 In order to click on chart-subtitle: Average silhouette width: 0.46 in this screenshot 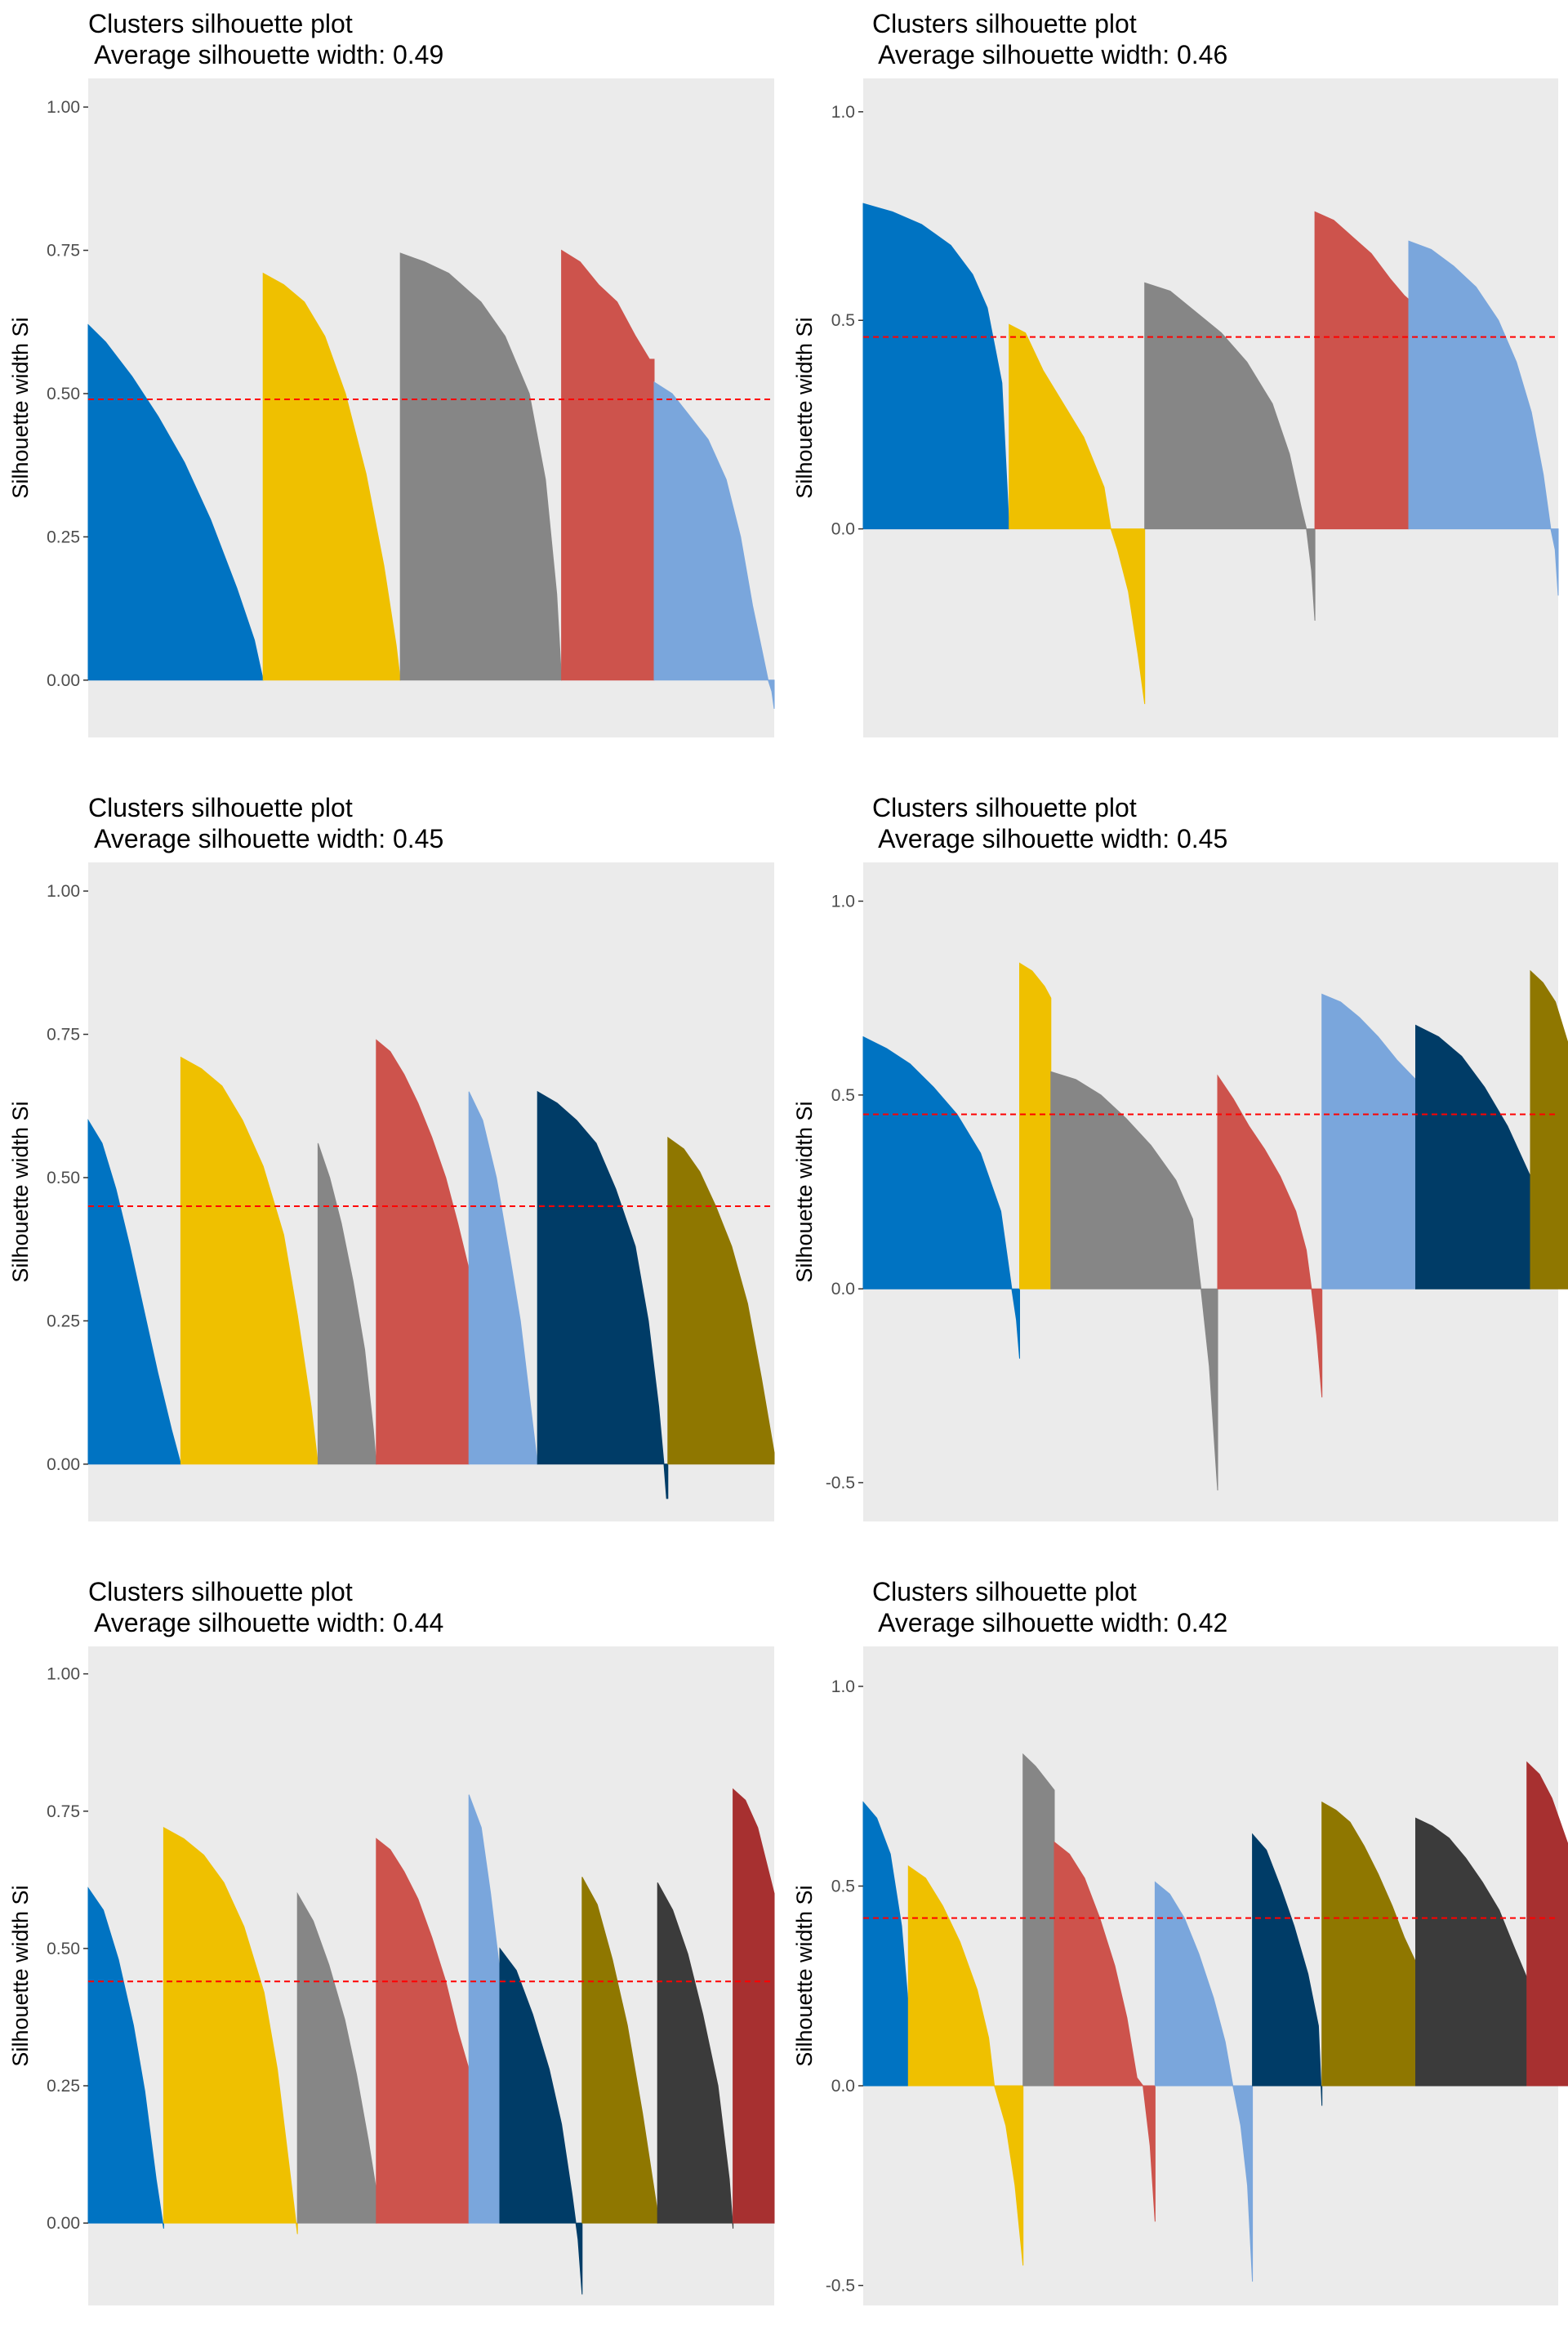, I will do `click(1049, 54)`.